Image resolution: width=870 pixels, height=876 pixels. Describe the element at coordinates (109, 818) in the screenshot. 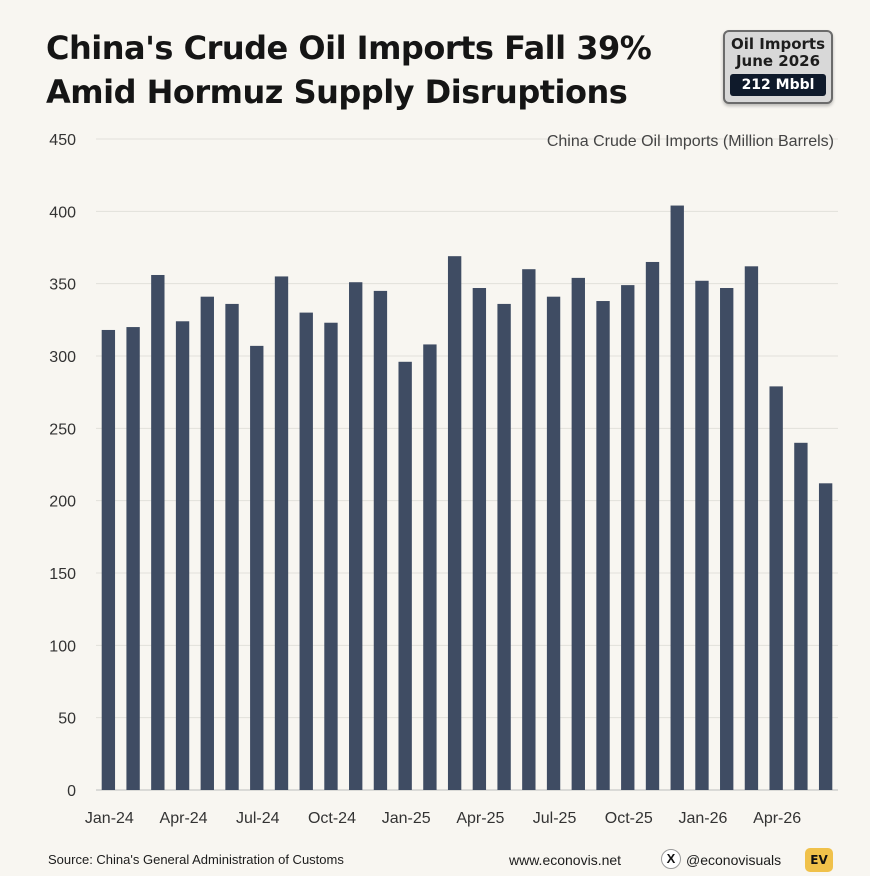

I see `x-tick-label: Jan-24` at that location.